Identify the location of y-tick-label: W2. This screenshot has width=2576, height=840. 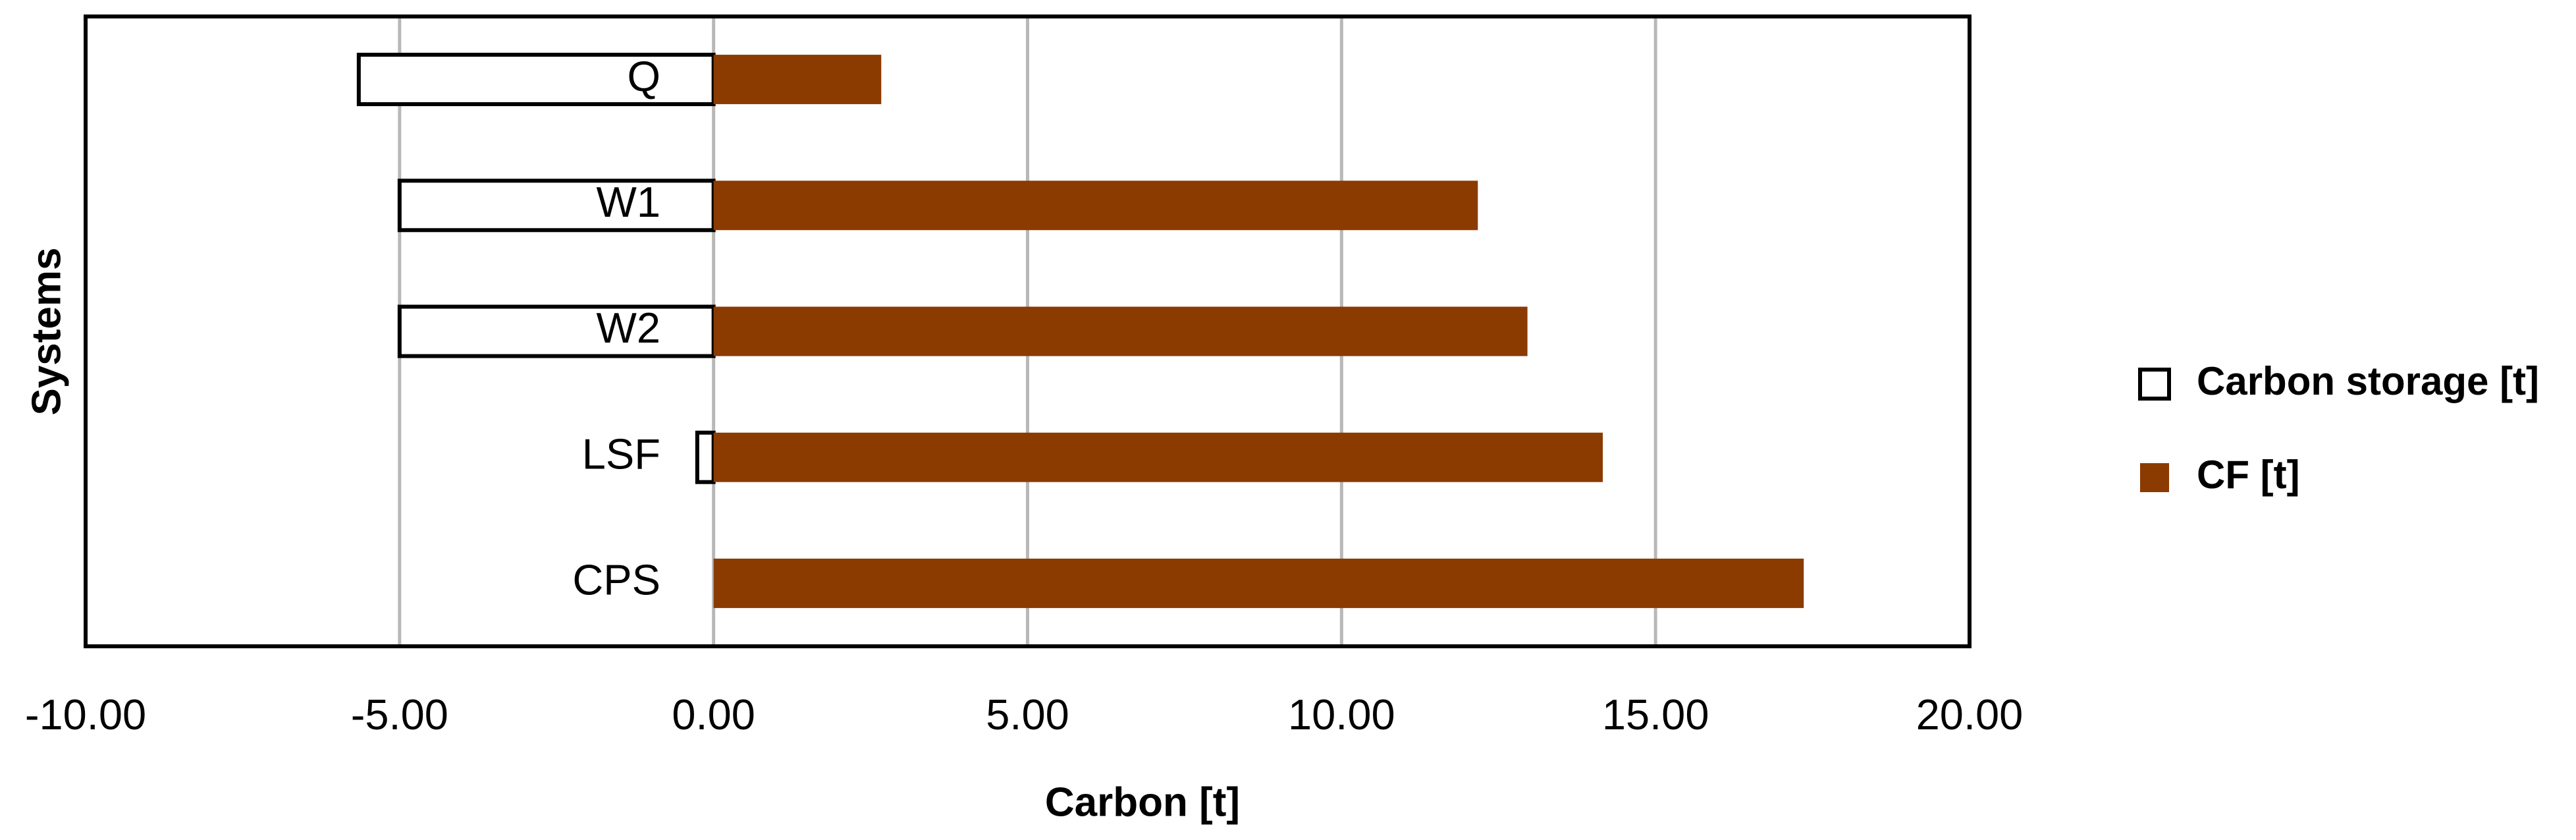
(629, 328).